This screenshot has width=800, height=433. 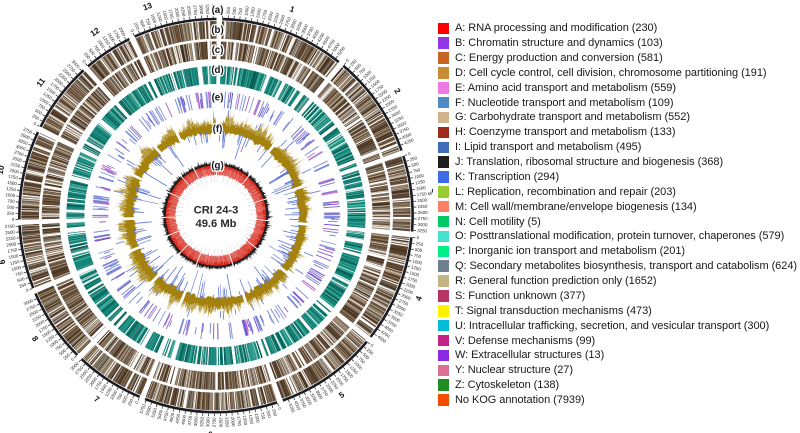 What do you see at coordinates (217, 70) in the screenshot?
I see `svg-text: (d)` at bounding box center [217, 70].